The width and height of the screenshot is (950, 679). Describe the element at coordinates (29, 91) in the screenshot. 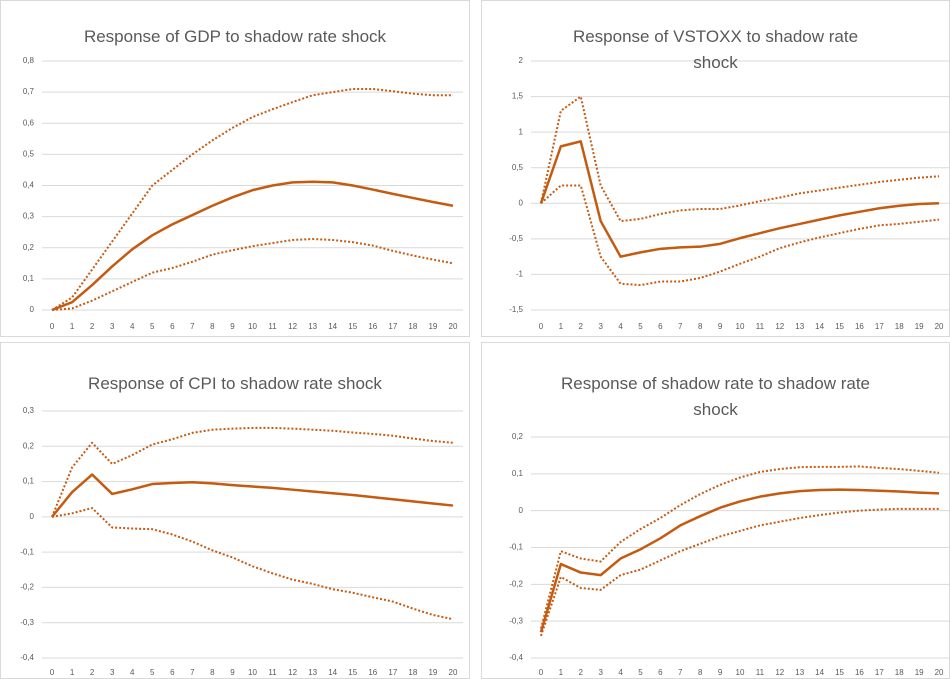

I see `y-tick-label: 0,7` at that location.